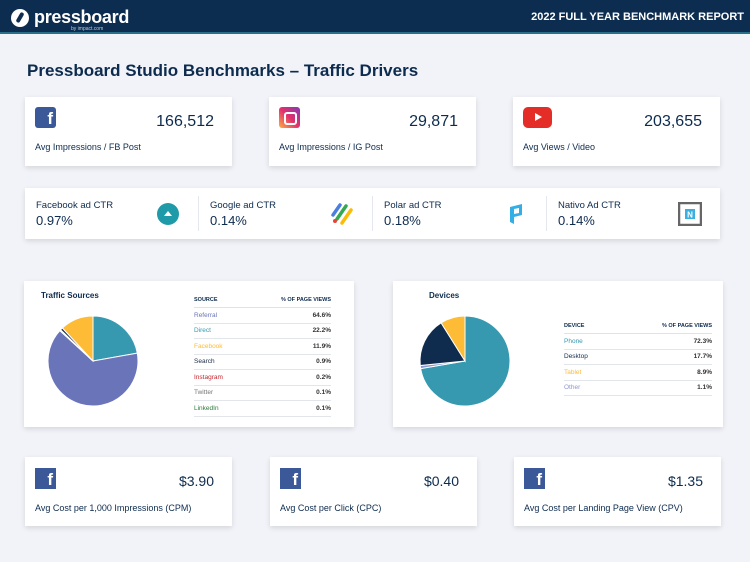 This screenshot has width=750, height=562. What do you see at coordinates (77, 339) in the screenshot?
I see `pie-slice-facebook` at bounding box center [77, 339].